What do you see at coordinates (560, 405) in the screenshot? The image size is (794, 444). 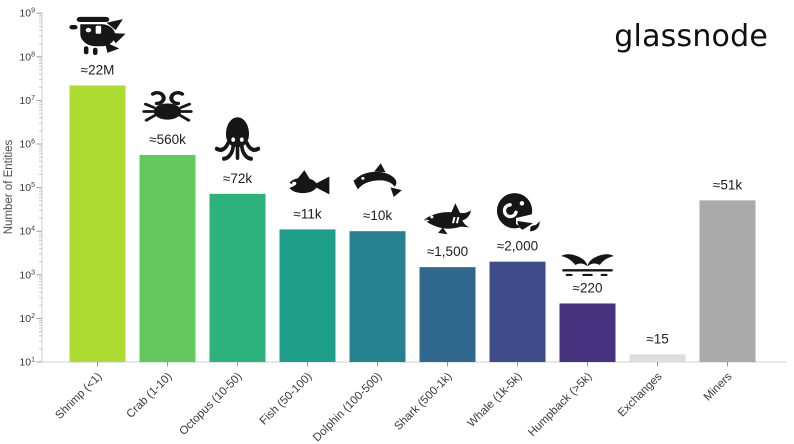 I see `x-tick-label-humpback: Humpback (>5k)` at bounding box center [560, 405].